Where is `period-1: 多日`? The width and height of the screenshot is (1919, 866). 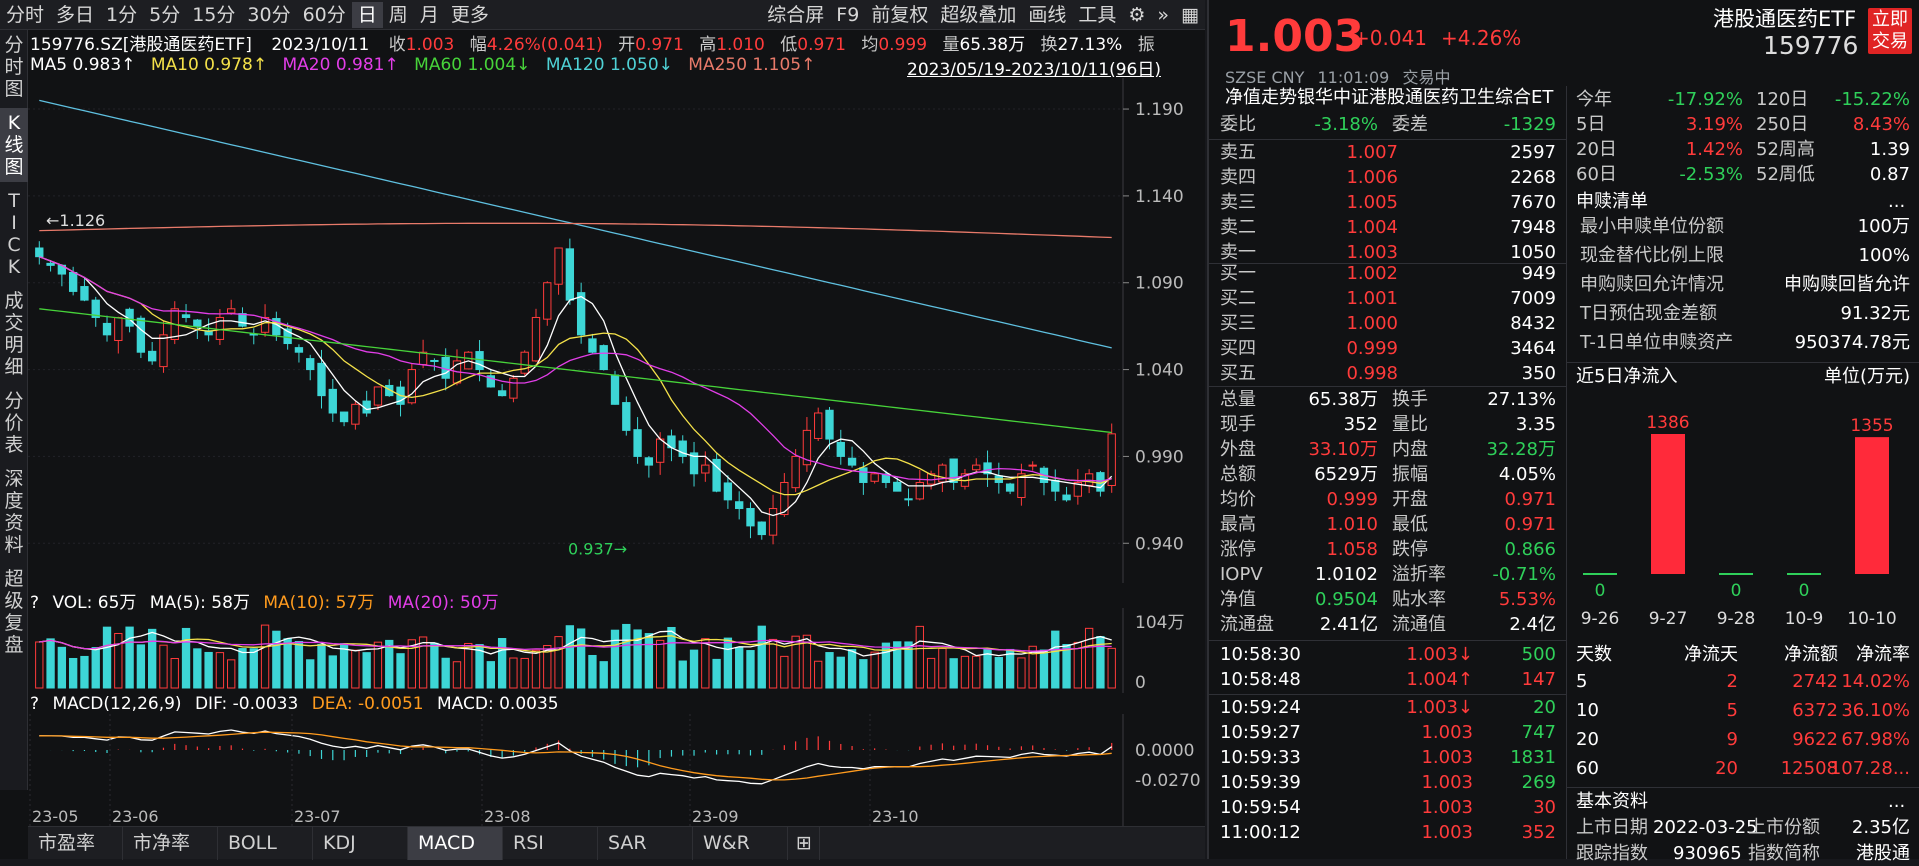 period-1: 多日 is located at coordinates (75, 14).